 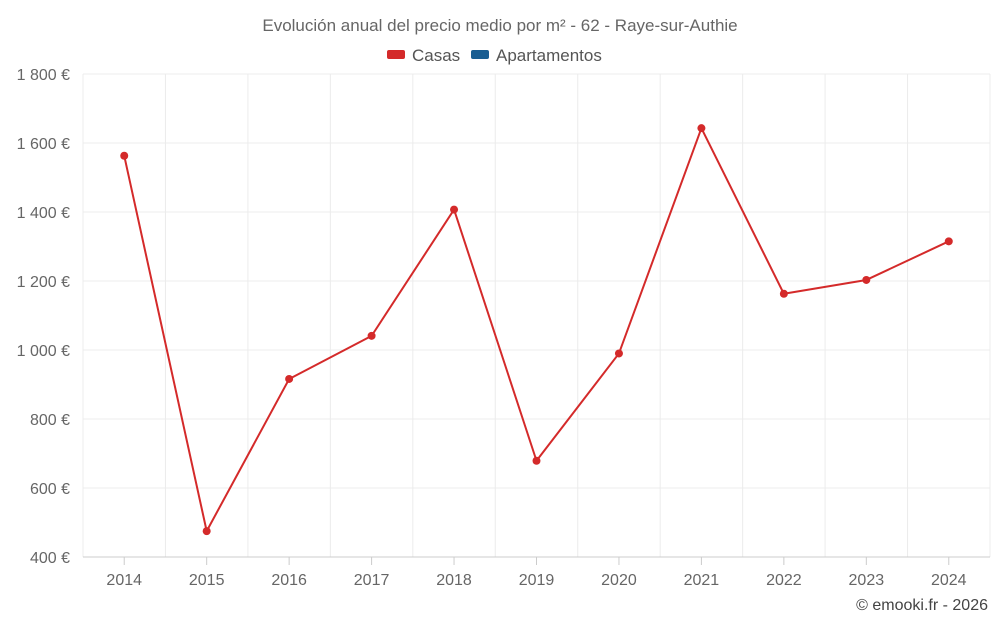 I want to click on y-tick-label: 400 €, so click(x=50, y=558).